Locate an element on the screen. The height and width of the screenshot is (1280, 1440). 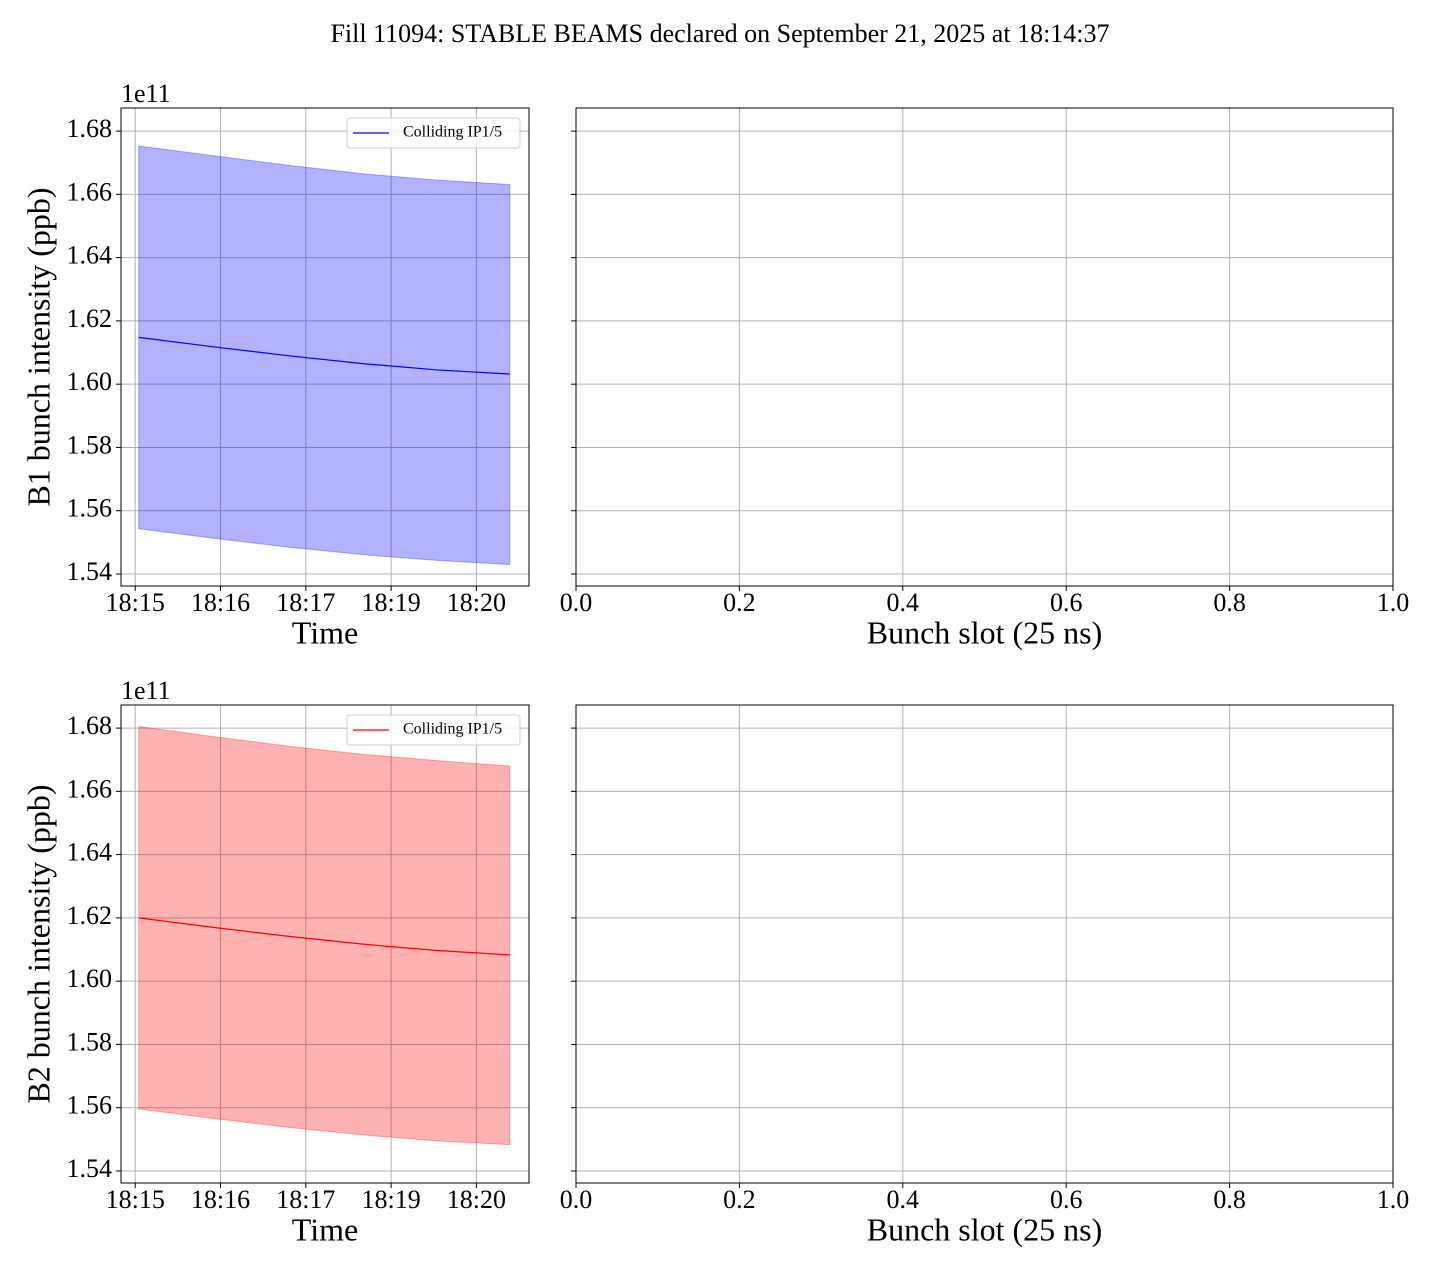
y-axis-label: B1 bunch intensity (ppb) is located at coordinates (38, 346).